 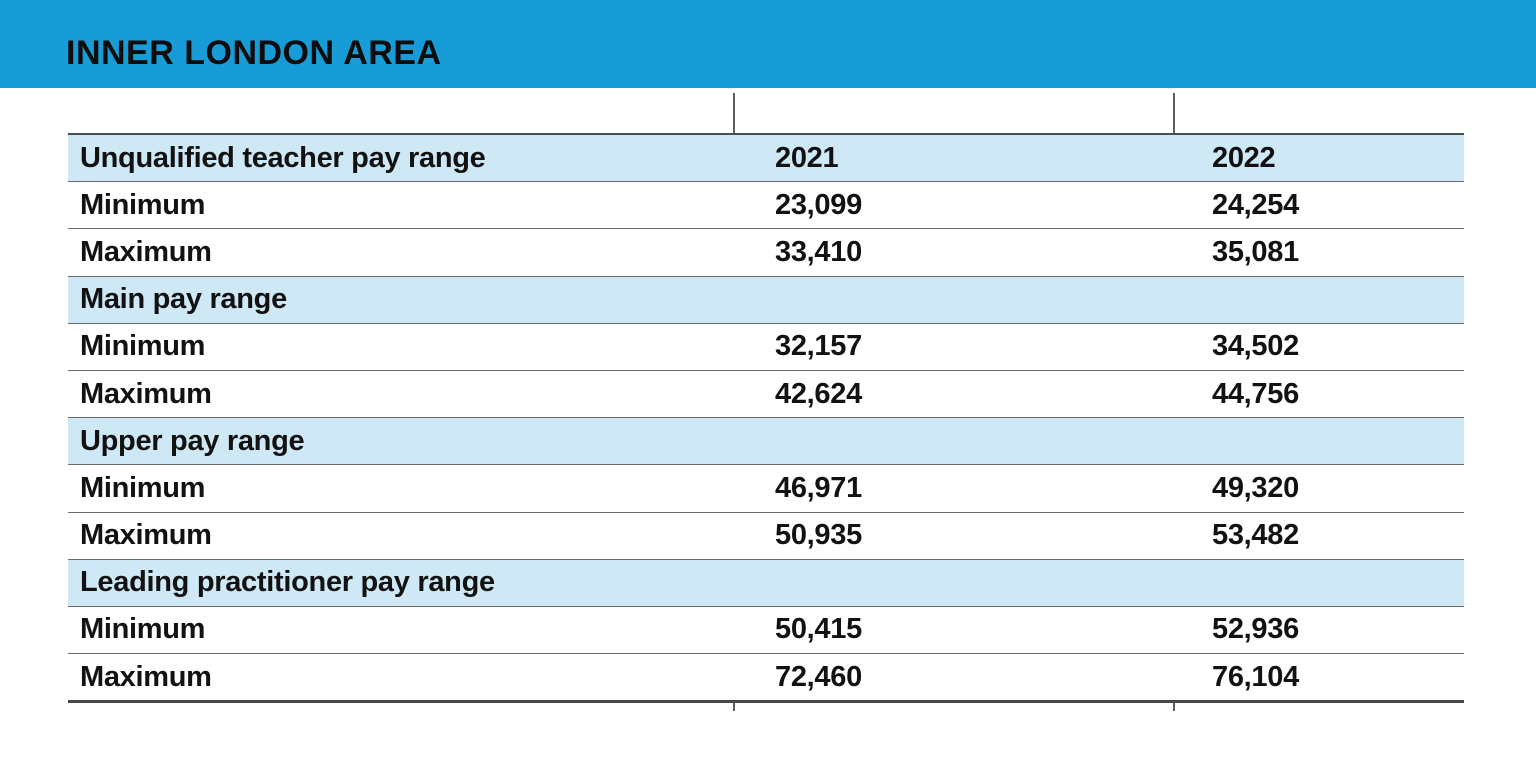 I want to click on value-2021-cell: 32,157, so click(x=818, y=347).